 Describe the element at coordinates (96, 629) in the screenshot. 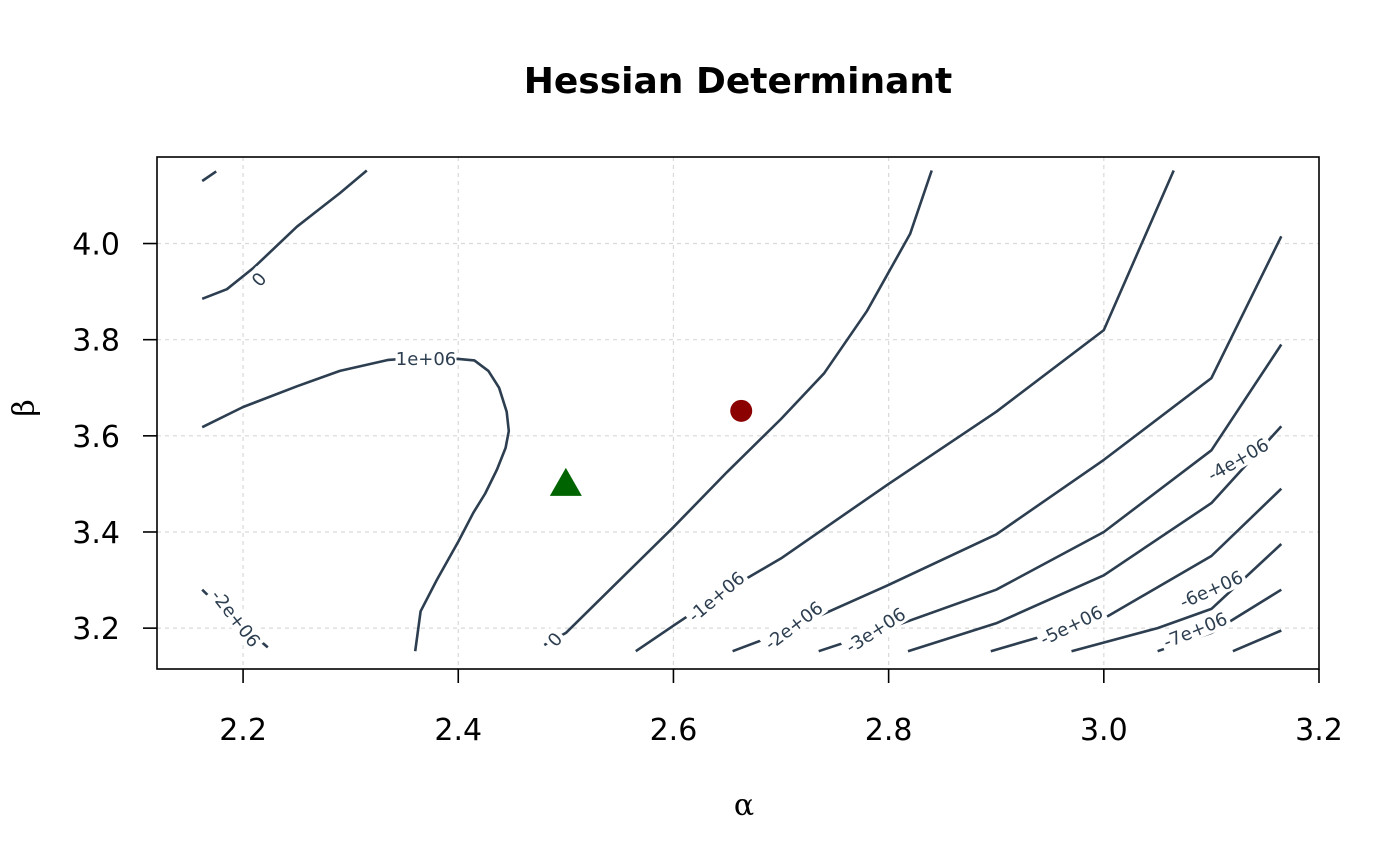

I see `y-tick-label: 3.2` at that location.